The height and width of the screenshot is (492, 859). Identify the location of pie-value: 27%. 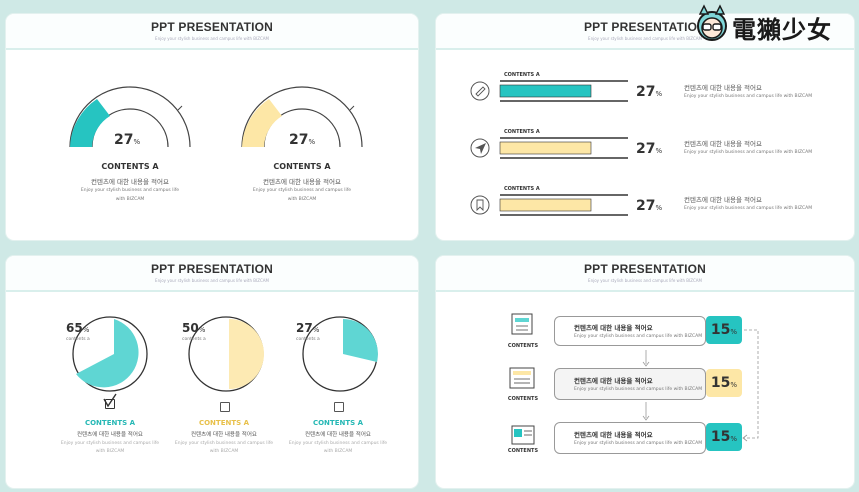
(308, 328).